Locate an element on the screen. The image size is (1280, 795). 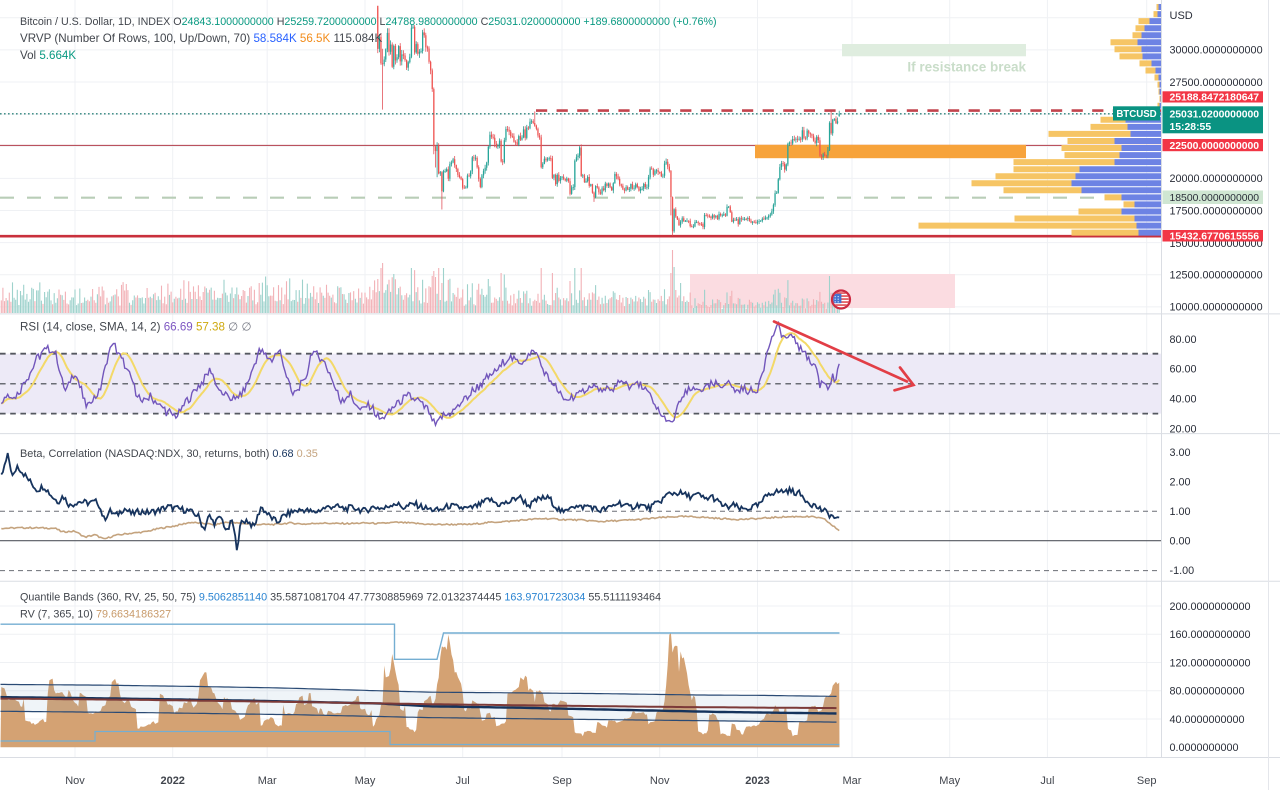
svg-text: 160.0000000000 is located at coordinates (1210, 635).